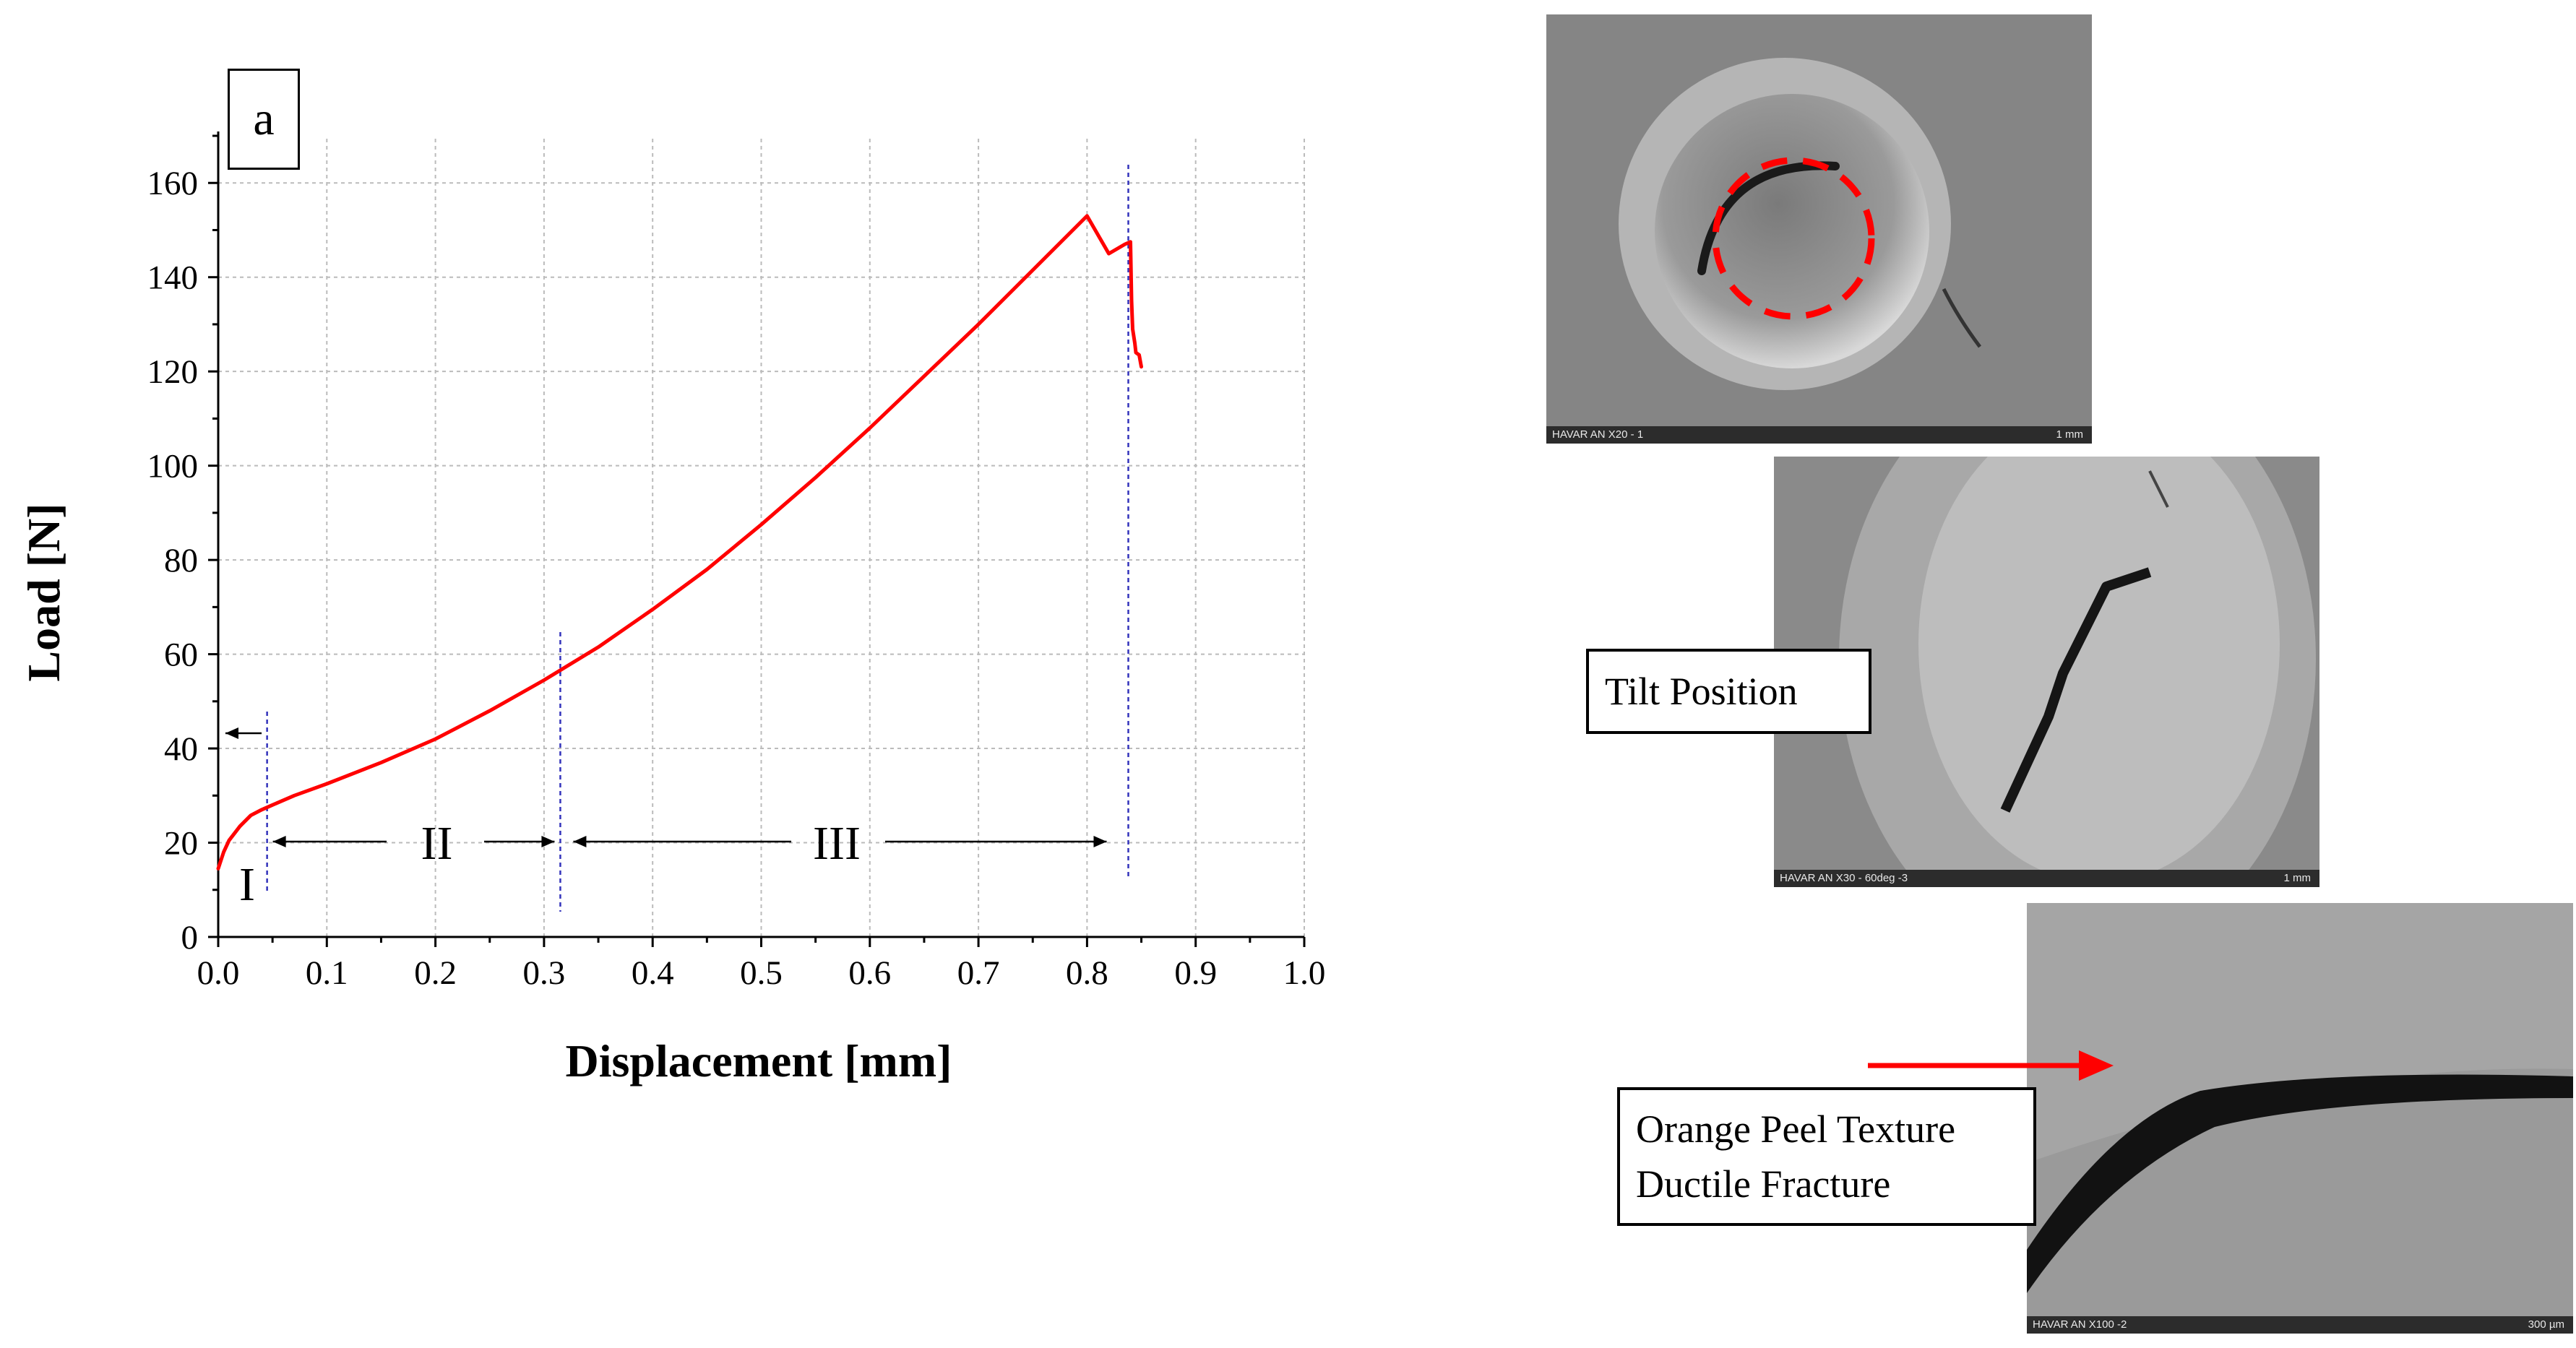 The height and width of the screenshot is (1348, 2576). Describe the element at coordinates (2046, 672) in the screenshot. I see `sem-image-middle: HAVAR AN X30 - 60deg -3 1 mm` at that location.